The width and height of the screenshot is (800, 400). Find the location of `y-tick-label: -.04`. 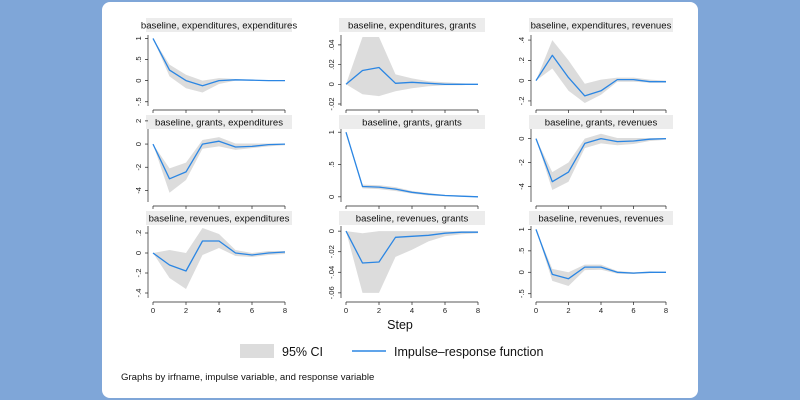

y-tick-label: -.04 is located at coordinates (331, 272).